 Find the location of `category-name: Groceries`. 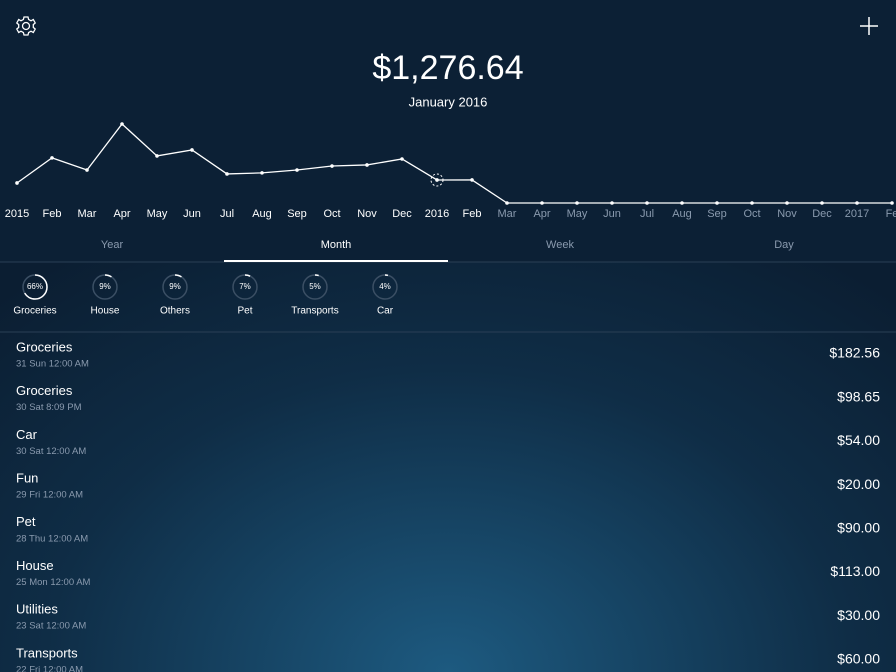

category-name: Groceries is located at coordinates (34, 311).